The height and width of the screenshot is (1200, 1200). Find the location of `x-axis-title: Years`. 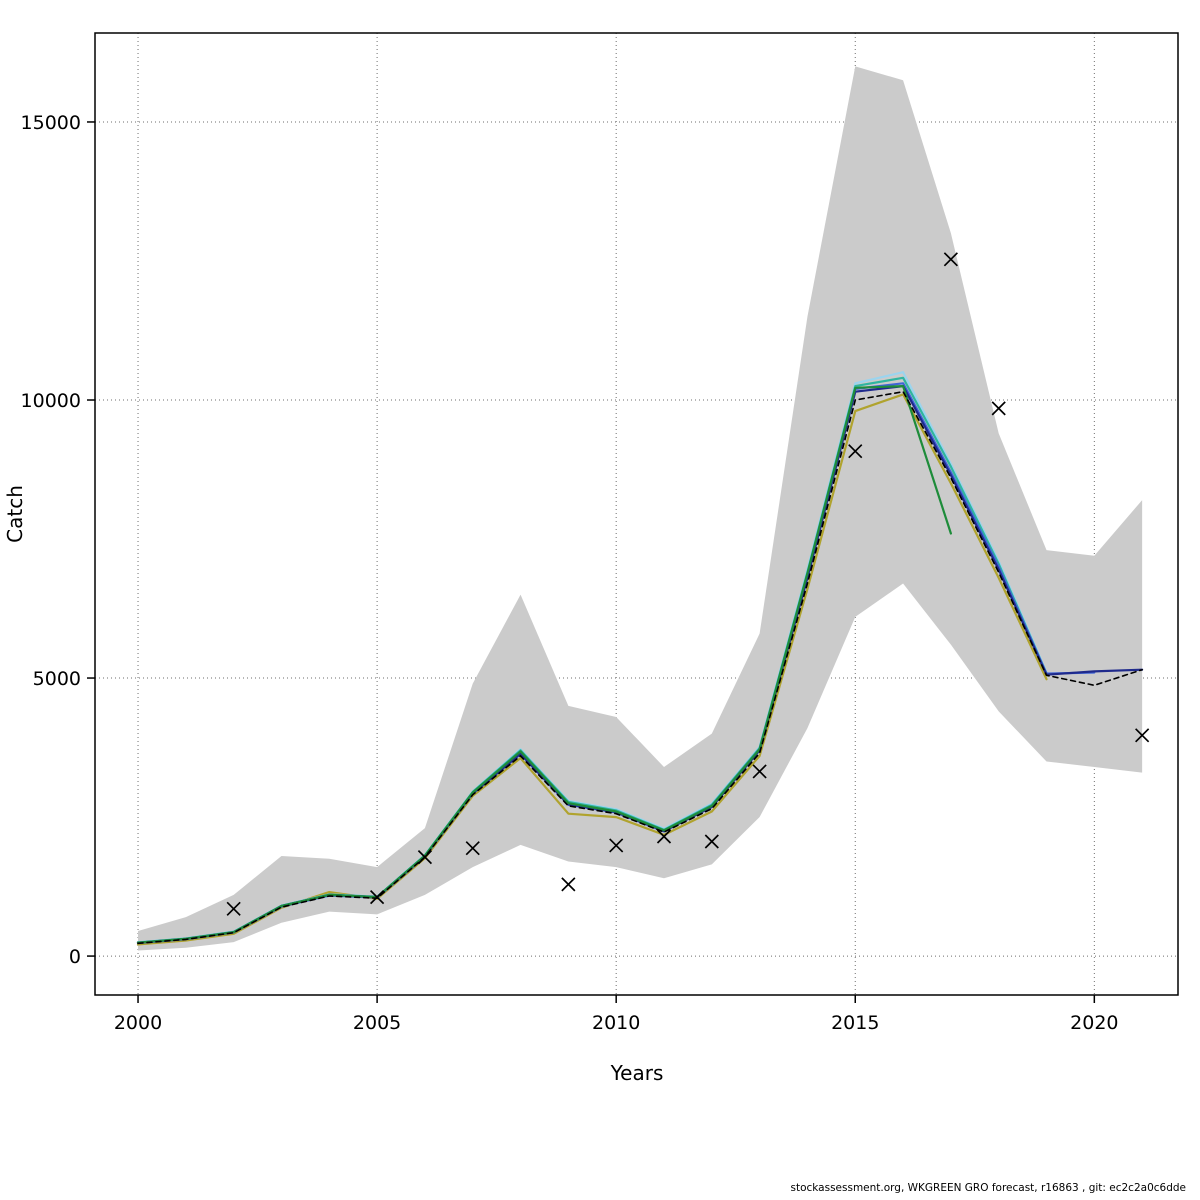

x-axis-title: Years is located at coordinates (637, 1073).